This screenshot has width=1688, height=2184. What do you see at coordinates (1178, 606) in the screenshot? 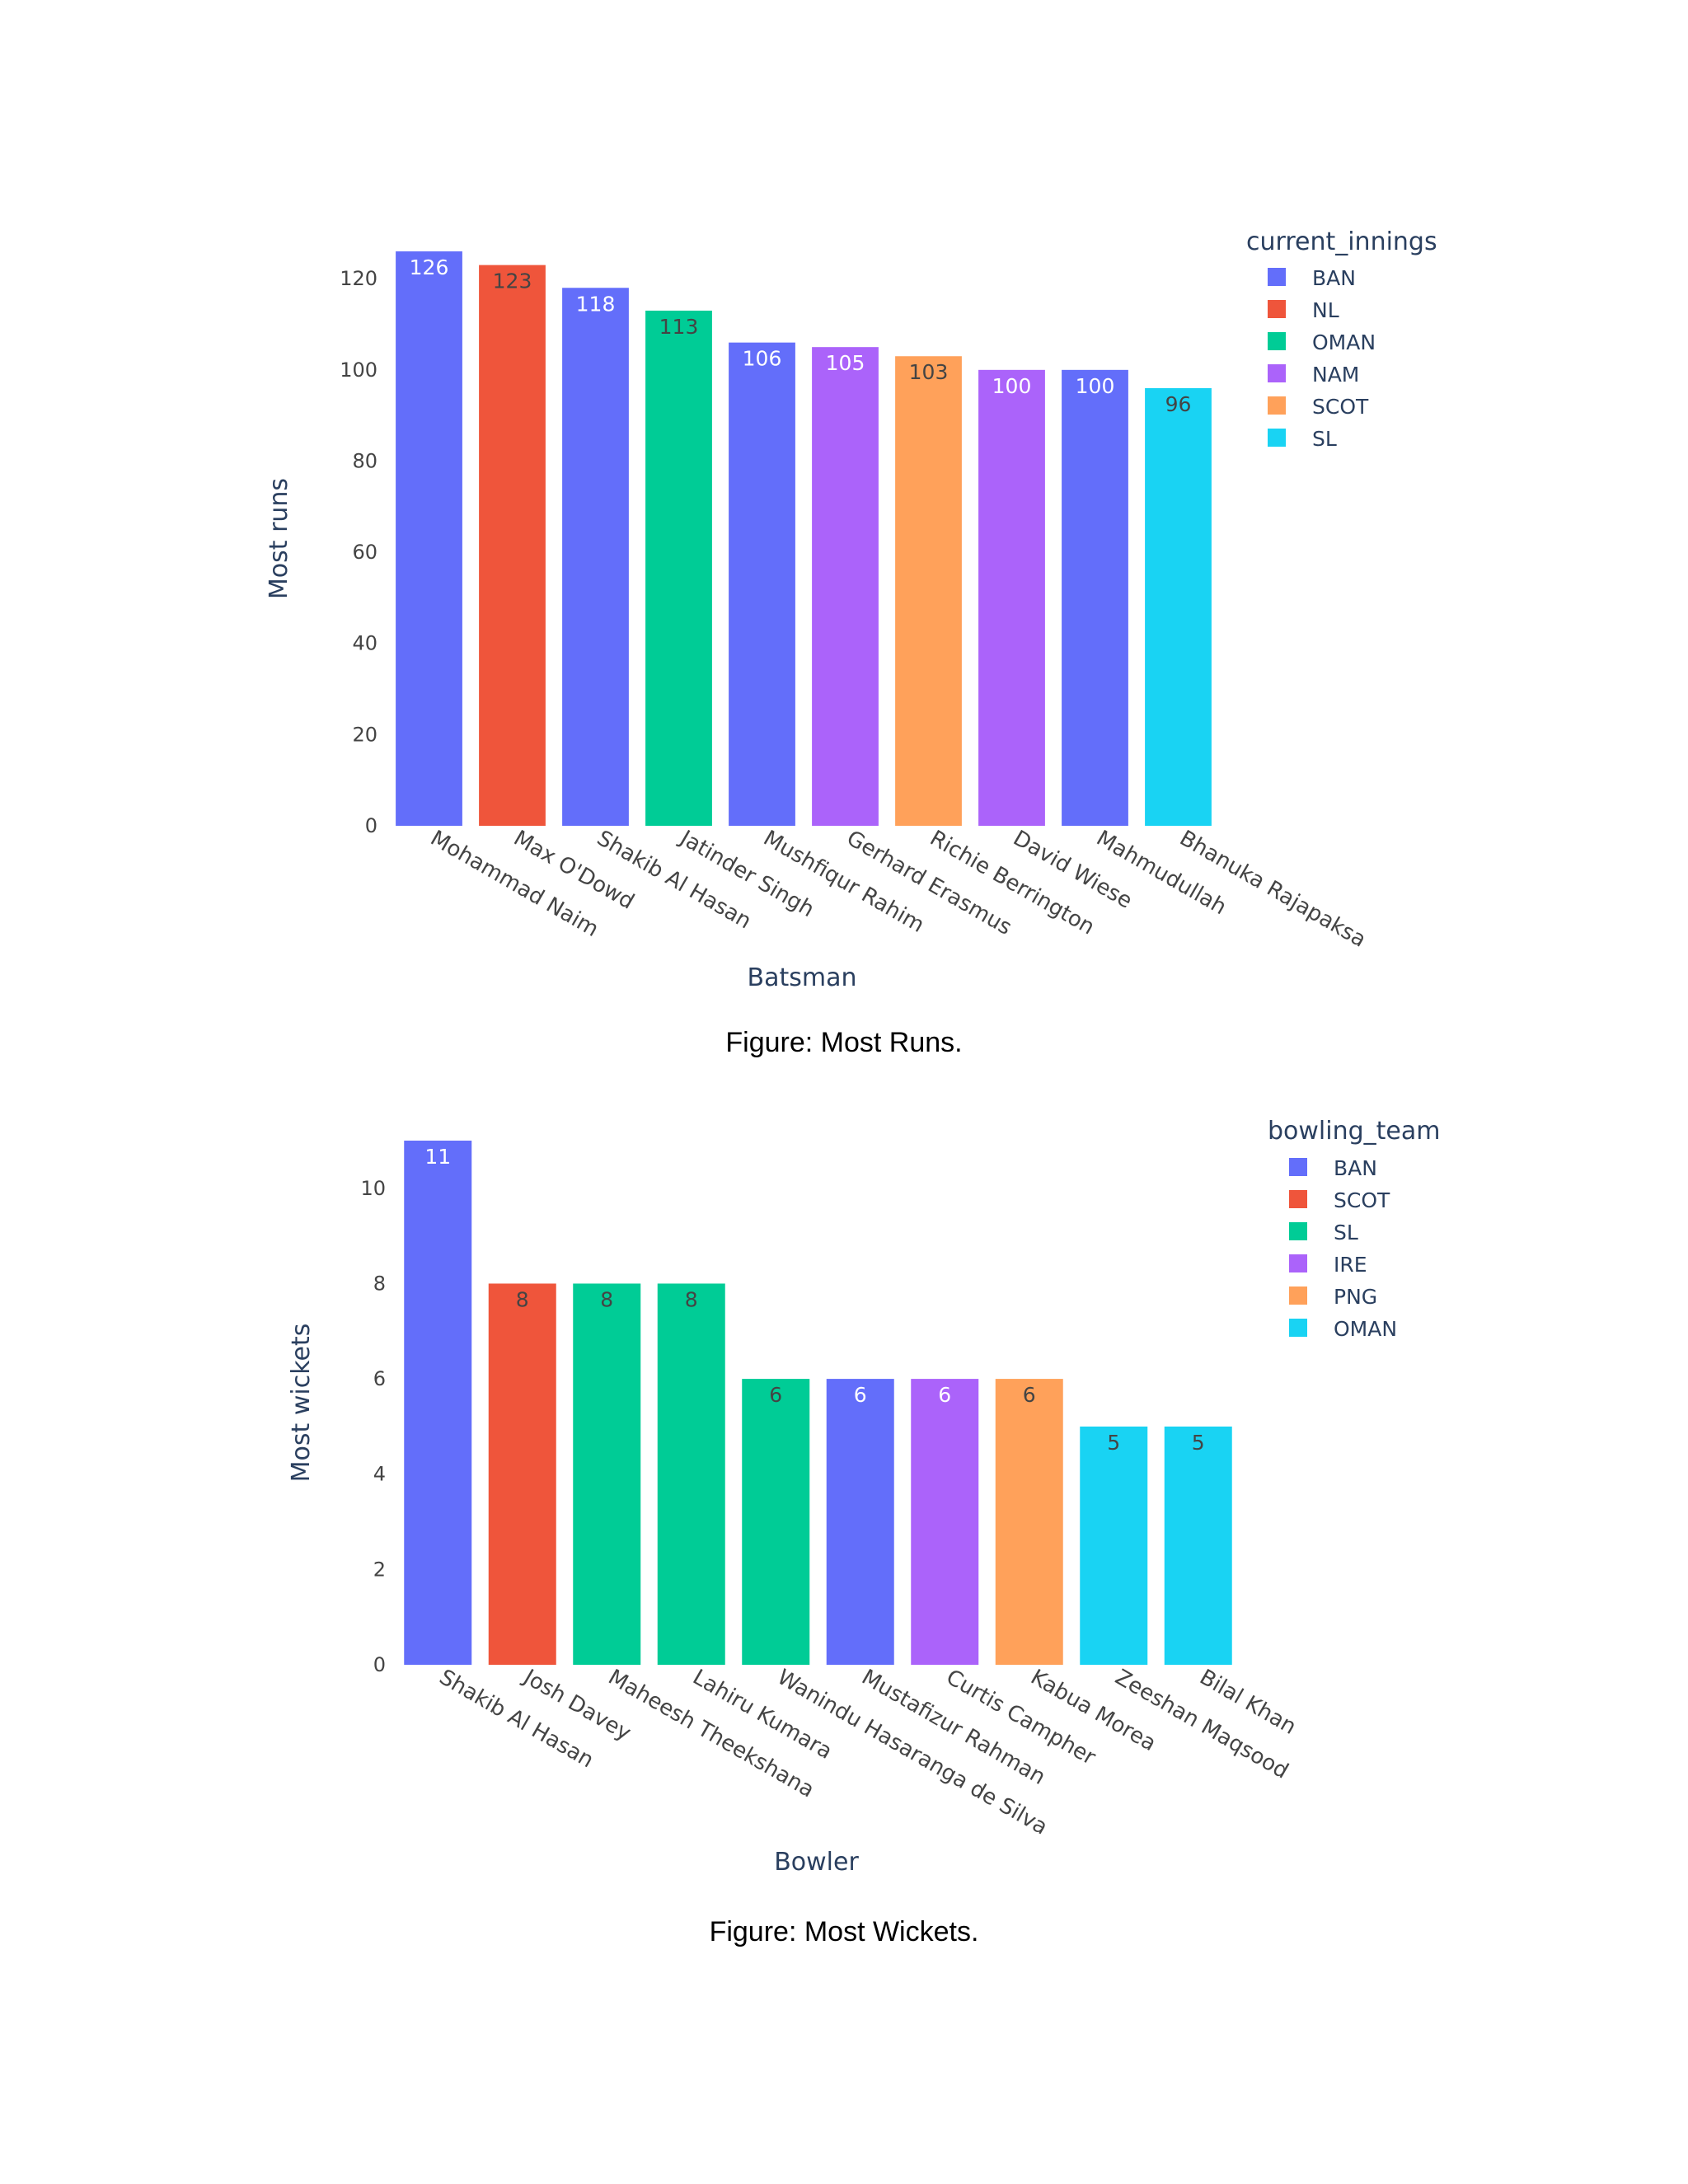
I see `bar-bhanuka-rajapaksa` at bounding box center [1178, 606].